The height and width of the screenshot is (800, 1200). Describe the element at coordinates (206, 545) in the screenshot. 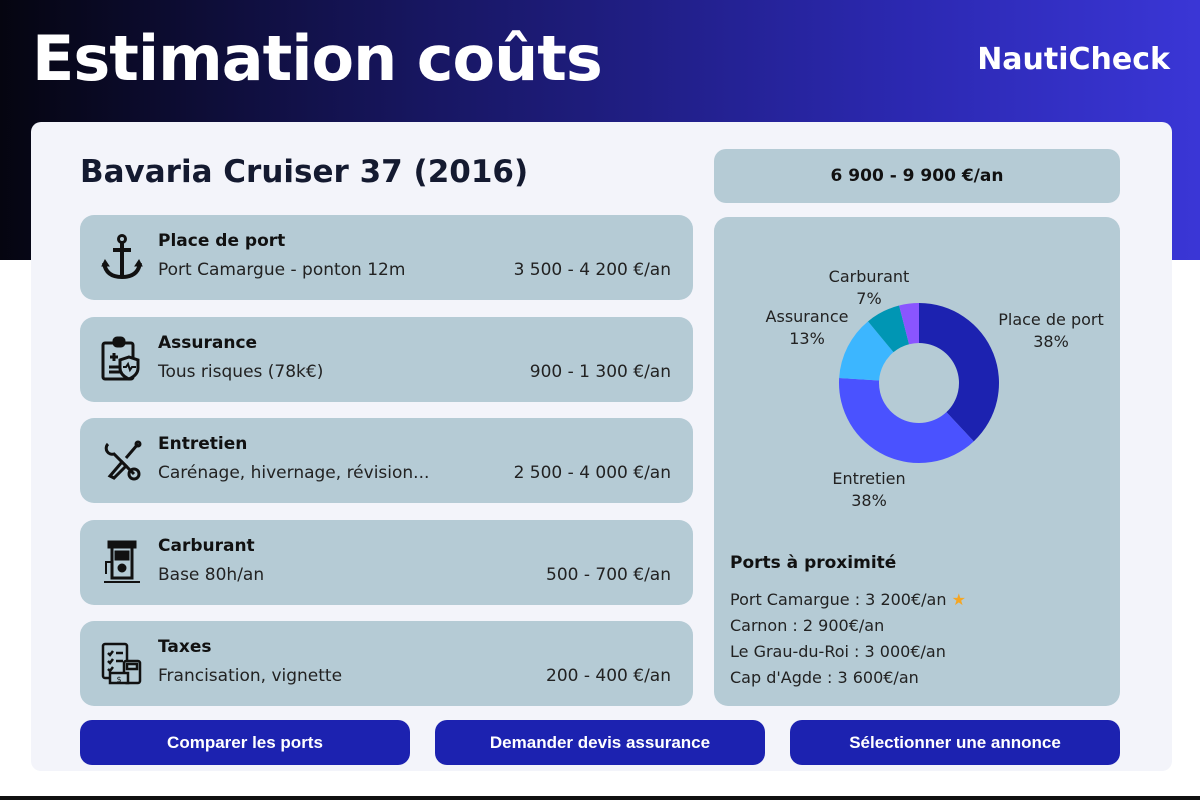

I see `item-name: Carburant` at that location.